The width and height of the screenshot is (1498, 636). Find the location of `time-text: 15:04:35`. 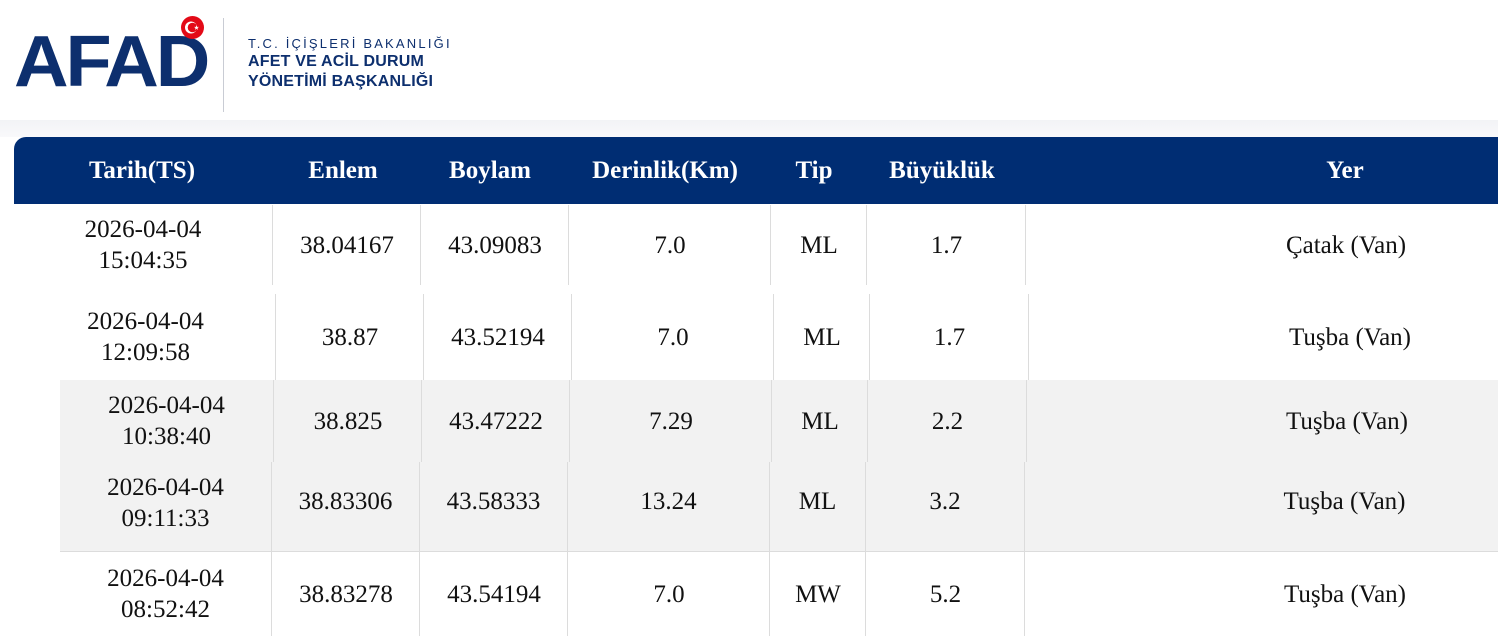

time-text: 15:04:35 is located at coordinates (143, 260).